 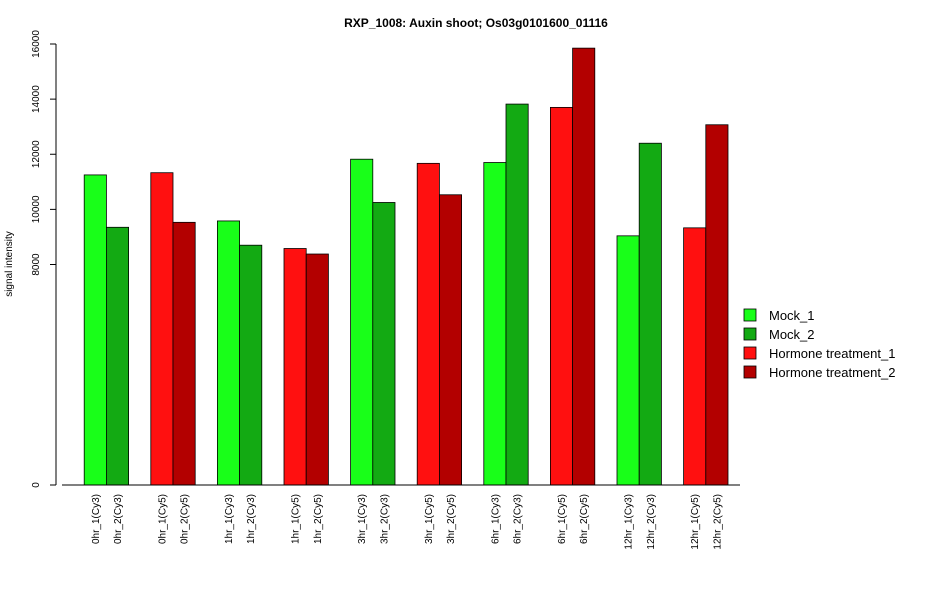 What do you see at coordinates (36, 485) in the screenshot?
I see `y-tick-label: 0` at bounding box center [36, 485].